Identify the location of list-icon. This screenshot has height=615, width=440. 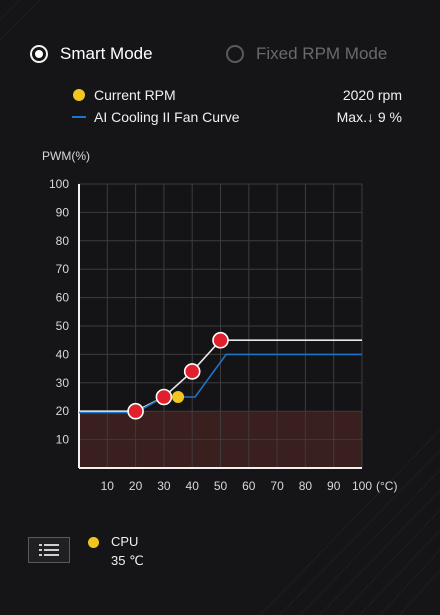
(49, 550).